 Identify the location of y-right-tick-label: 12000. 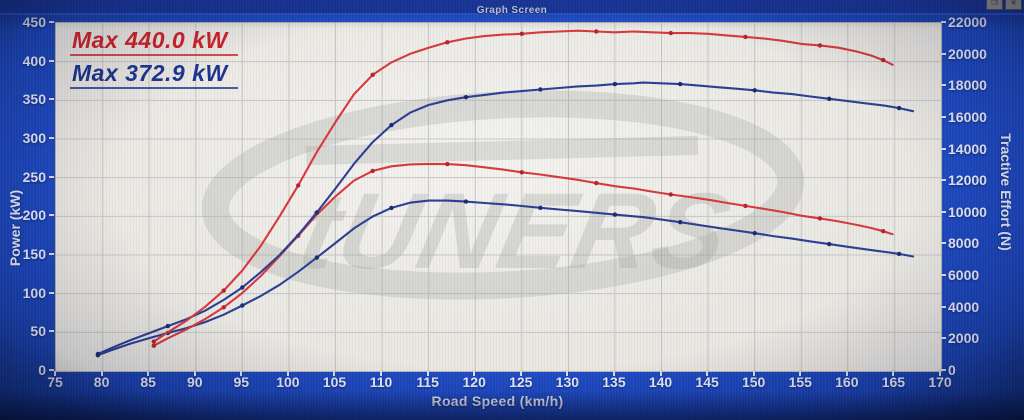
(967, 180).